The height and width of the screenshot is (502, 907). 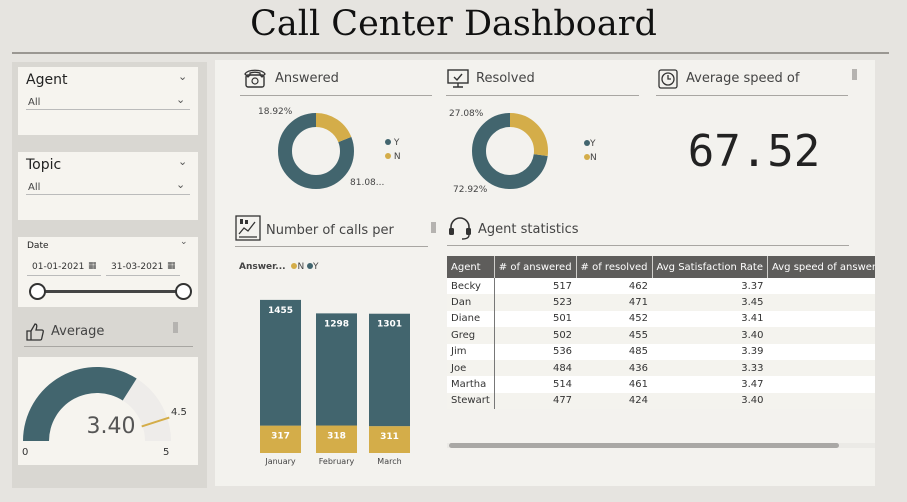 What do you see at coordinates (614, 368) in the screenshot?
I see `cell-resolved: 436` at bounding box center [614, 368].